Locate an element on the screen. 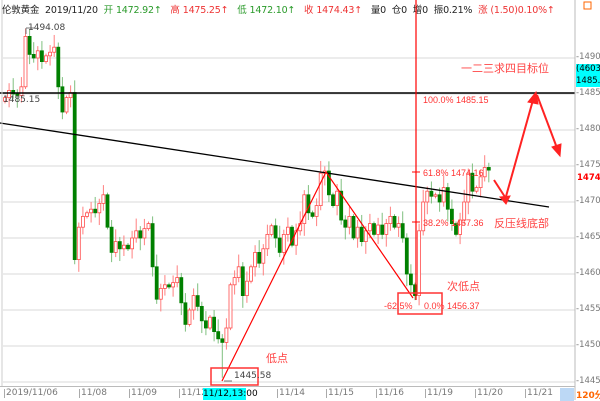 Image resolution: width=600 pixels, height=401 pixels. settings-square-icon is located at coordinates (587, 5).